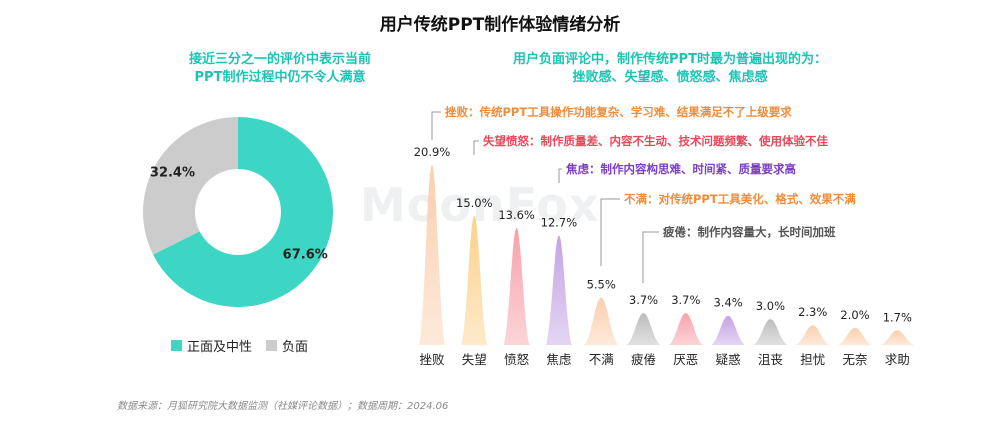  Describe the element at coordinates (728, 359) in the screenshot. I see `category-label-7: 疑惑` at that location.